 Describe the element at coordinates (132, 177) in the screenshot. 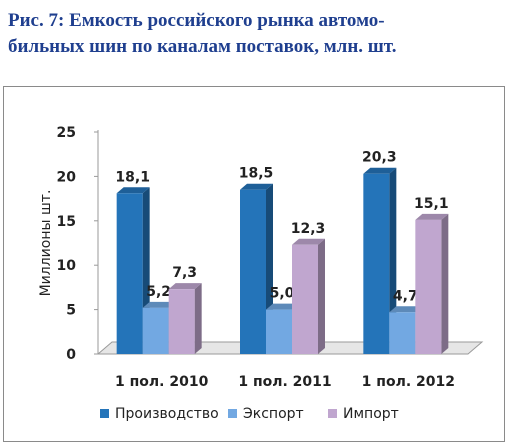

I see `data-label: 18,1` at that location.